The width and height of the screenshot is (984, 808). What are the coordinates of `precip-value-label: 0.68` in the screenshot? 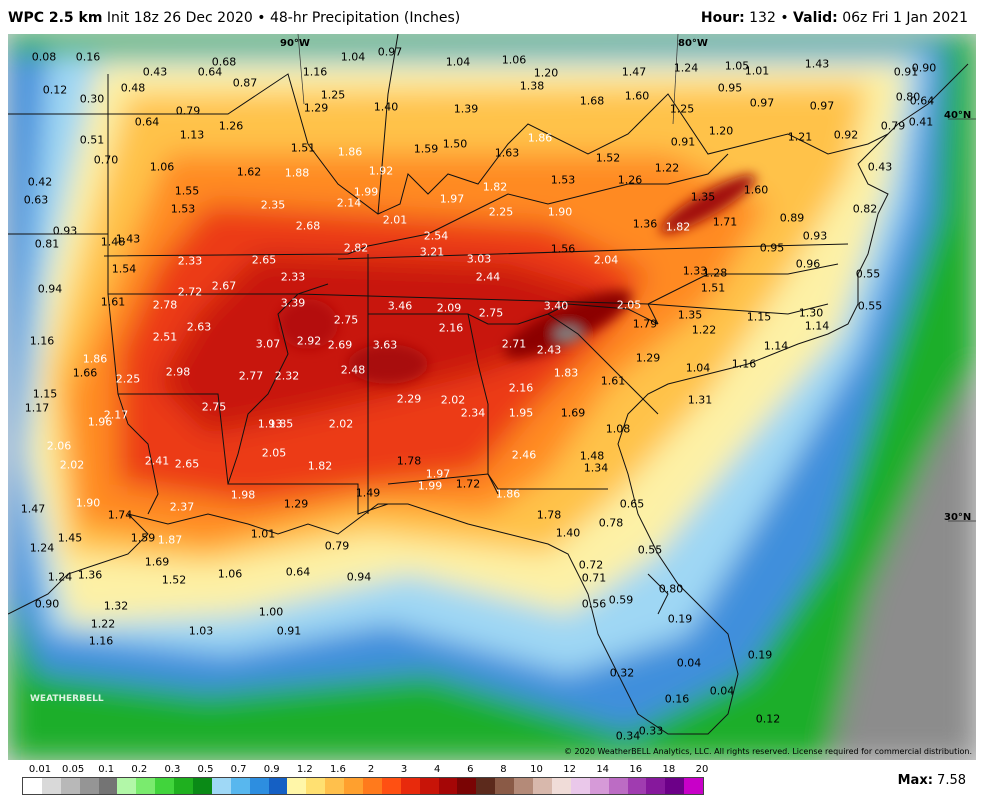 It's located at (224, 62).